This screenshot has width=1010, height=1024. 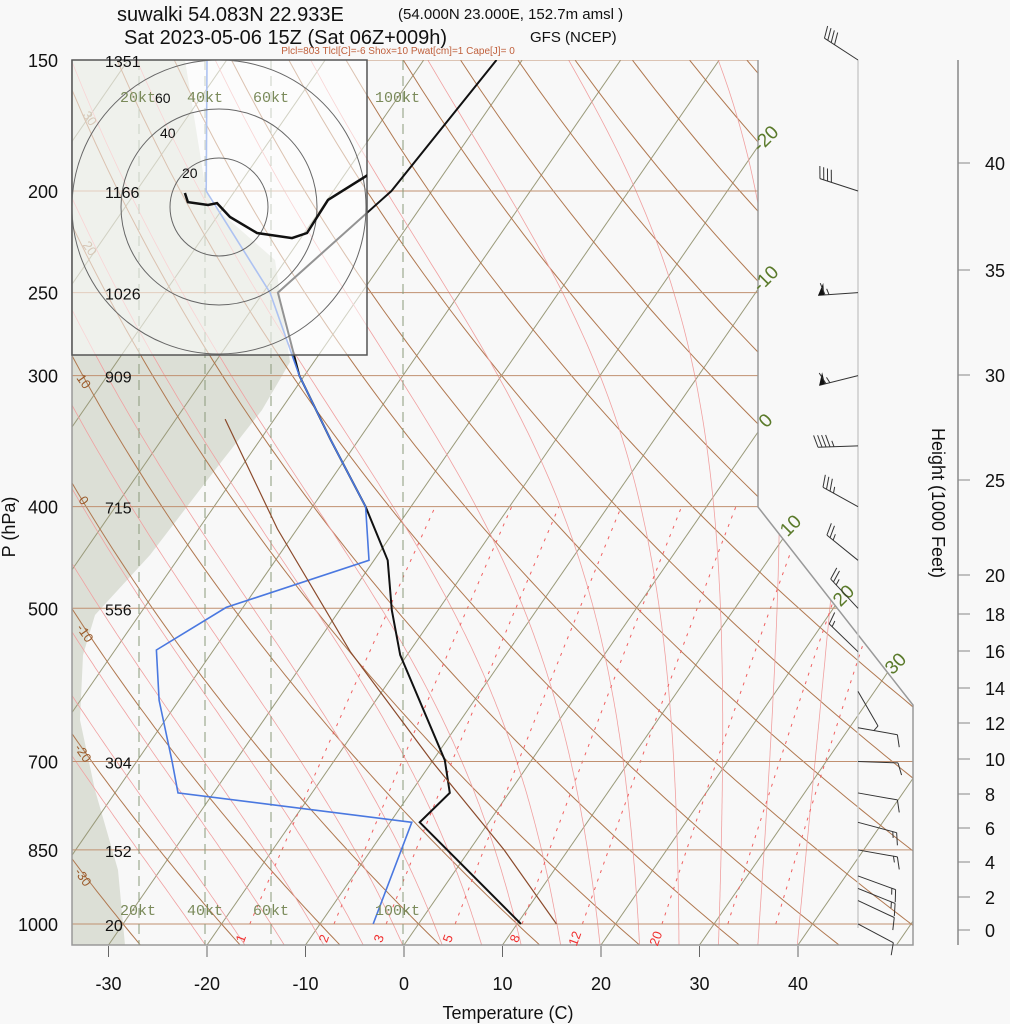 I want to click on chart-title-note: (54.000N 23.000E, 152.7m amsl ), so click(x=510, y=14).